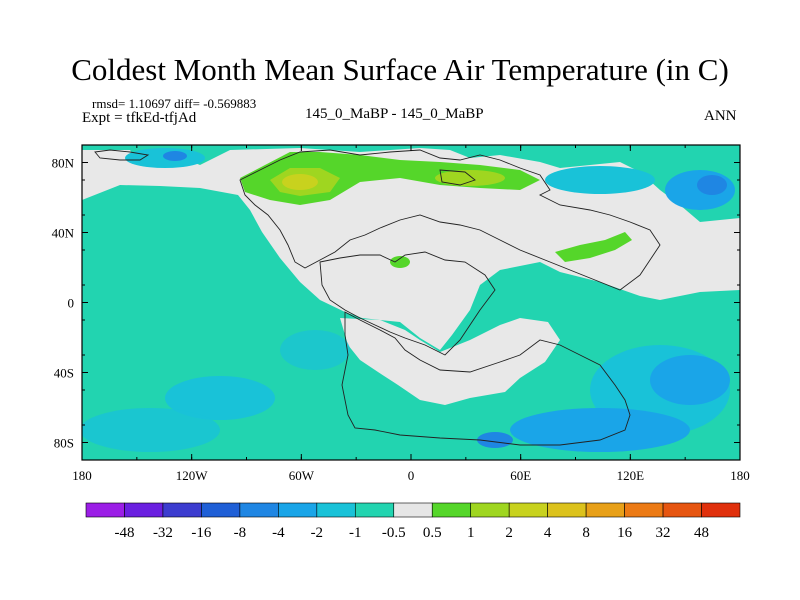  I want to click on coastline-northern-land, so click(450, 220).